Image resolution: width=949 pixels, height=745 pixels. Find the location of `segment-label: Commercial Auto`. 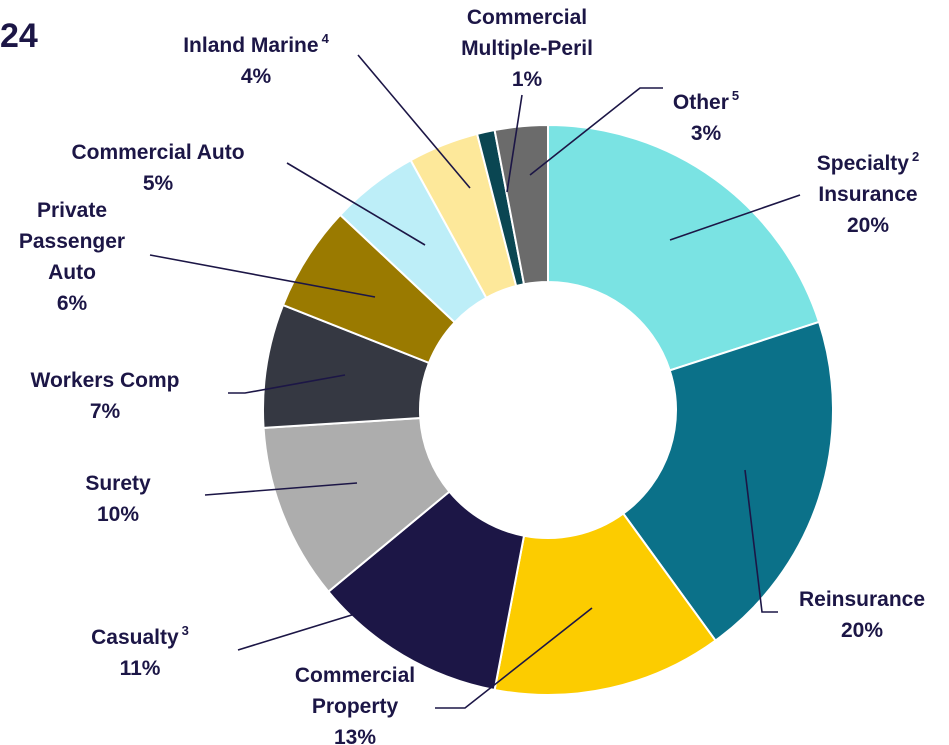

segment-label: Commercial Auto is located at coordinates (157, 152).